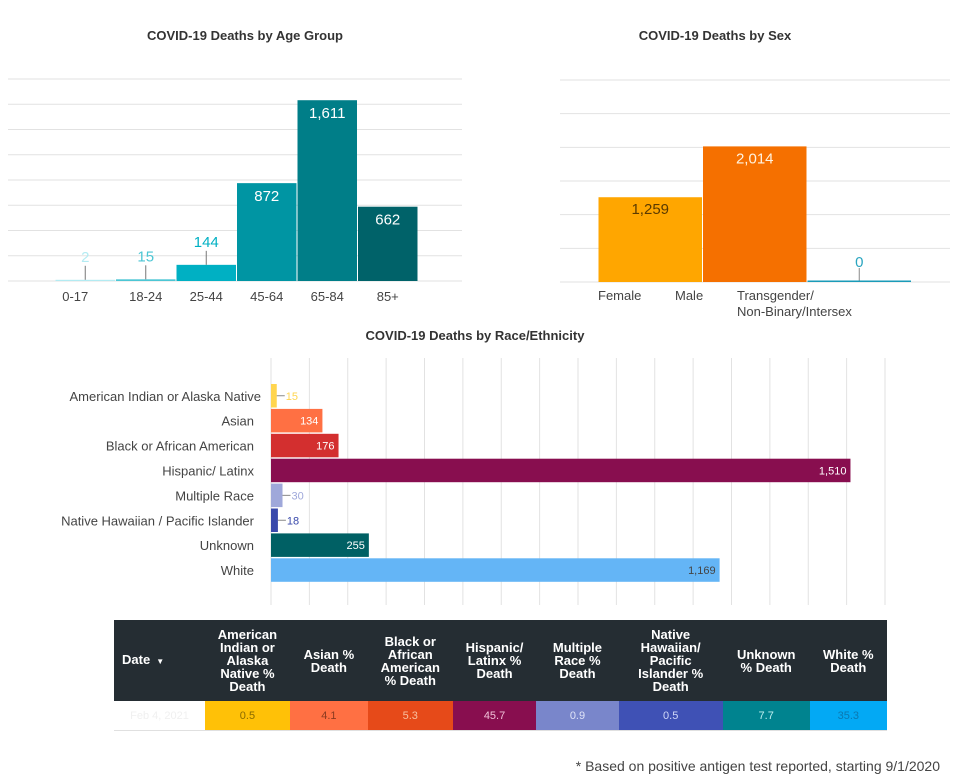  I want to click on race-bar-label: 1,169, so click(702, 571).